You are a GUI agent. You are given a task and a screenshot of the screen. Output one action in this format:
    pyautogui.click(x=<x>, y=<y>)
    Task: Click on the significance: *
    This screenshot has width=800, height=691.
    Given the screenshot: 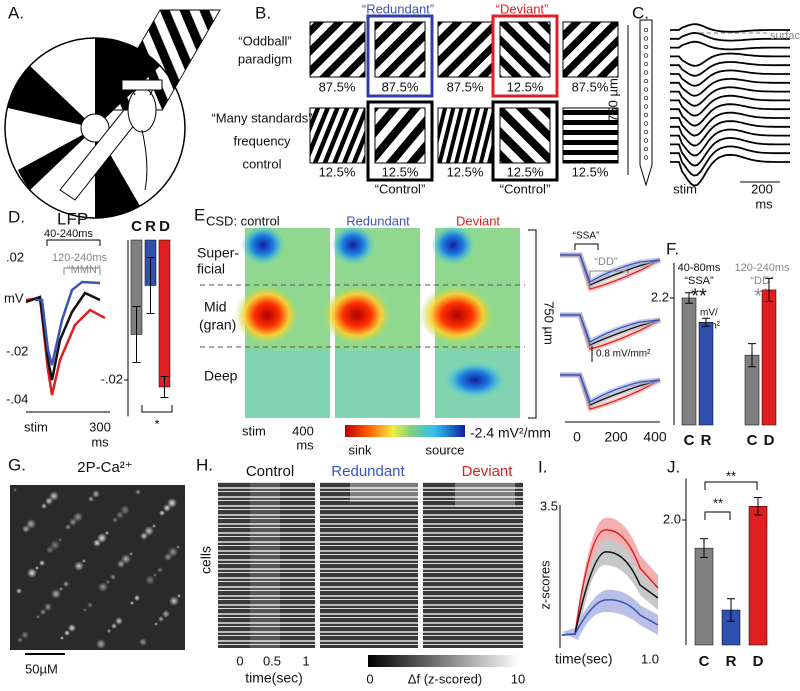 What is the action you would take?
    pyautogui.click(x=156, y=423)
    